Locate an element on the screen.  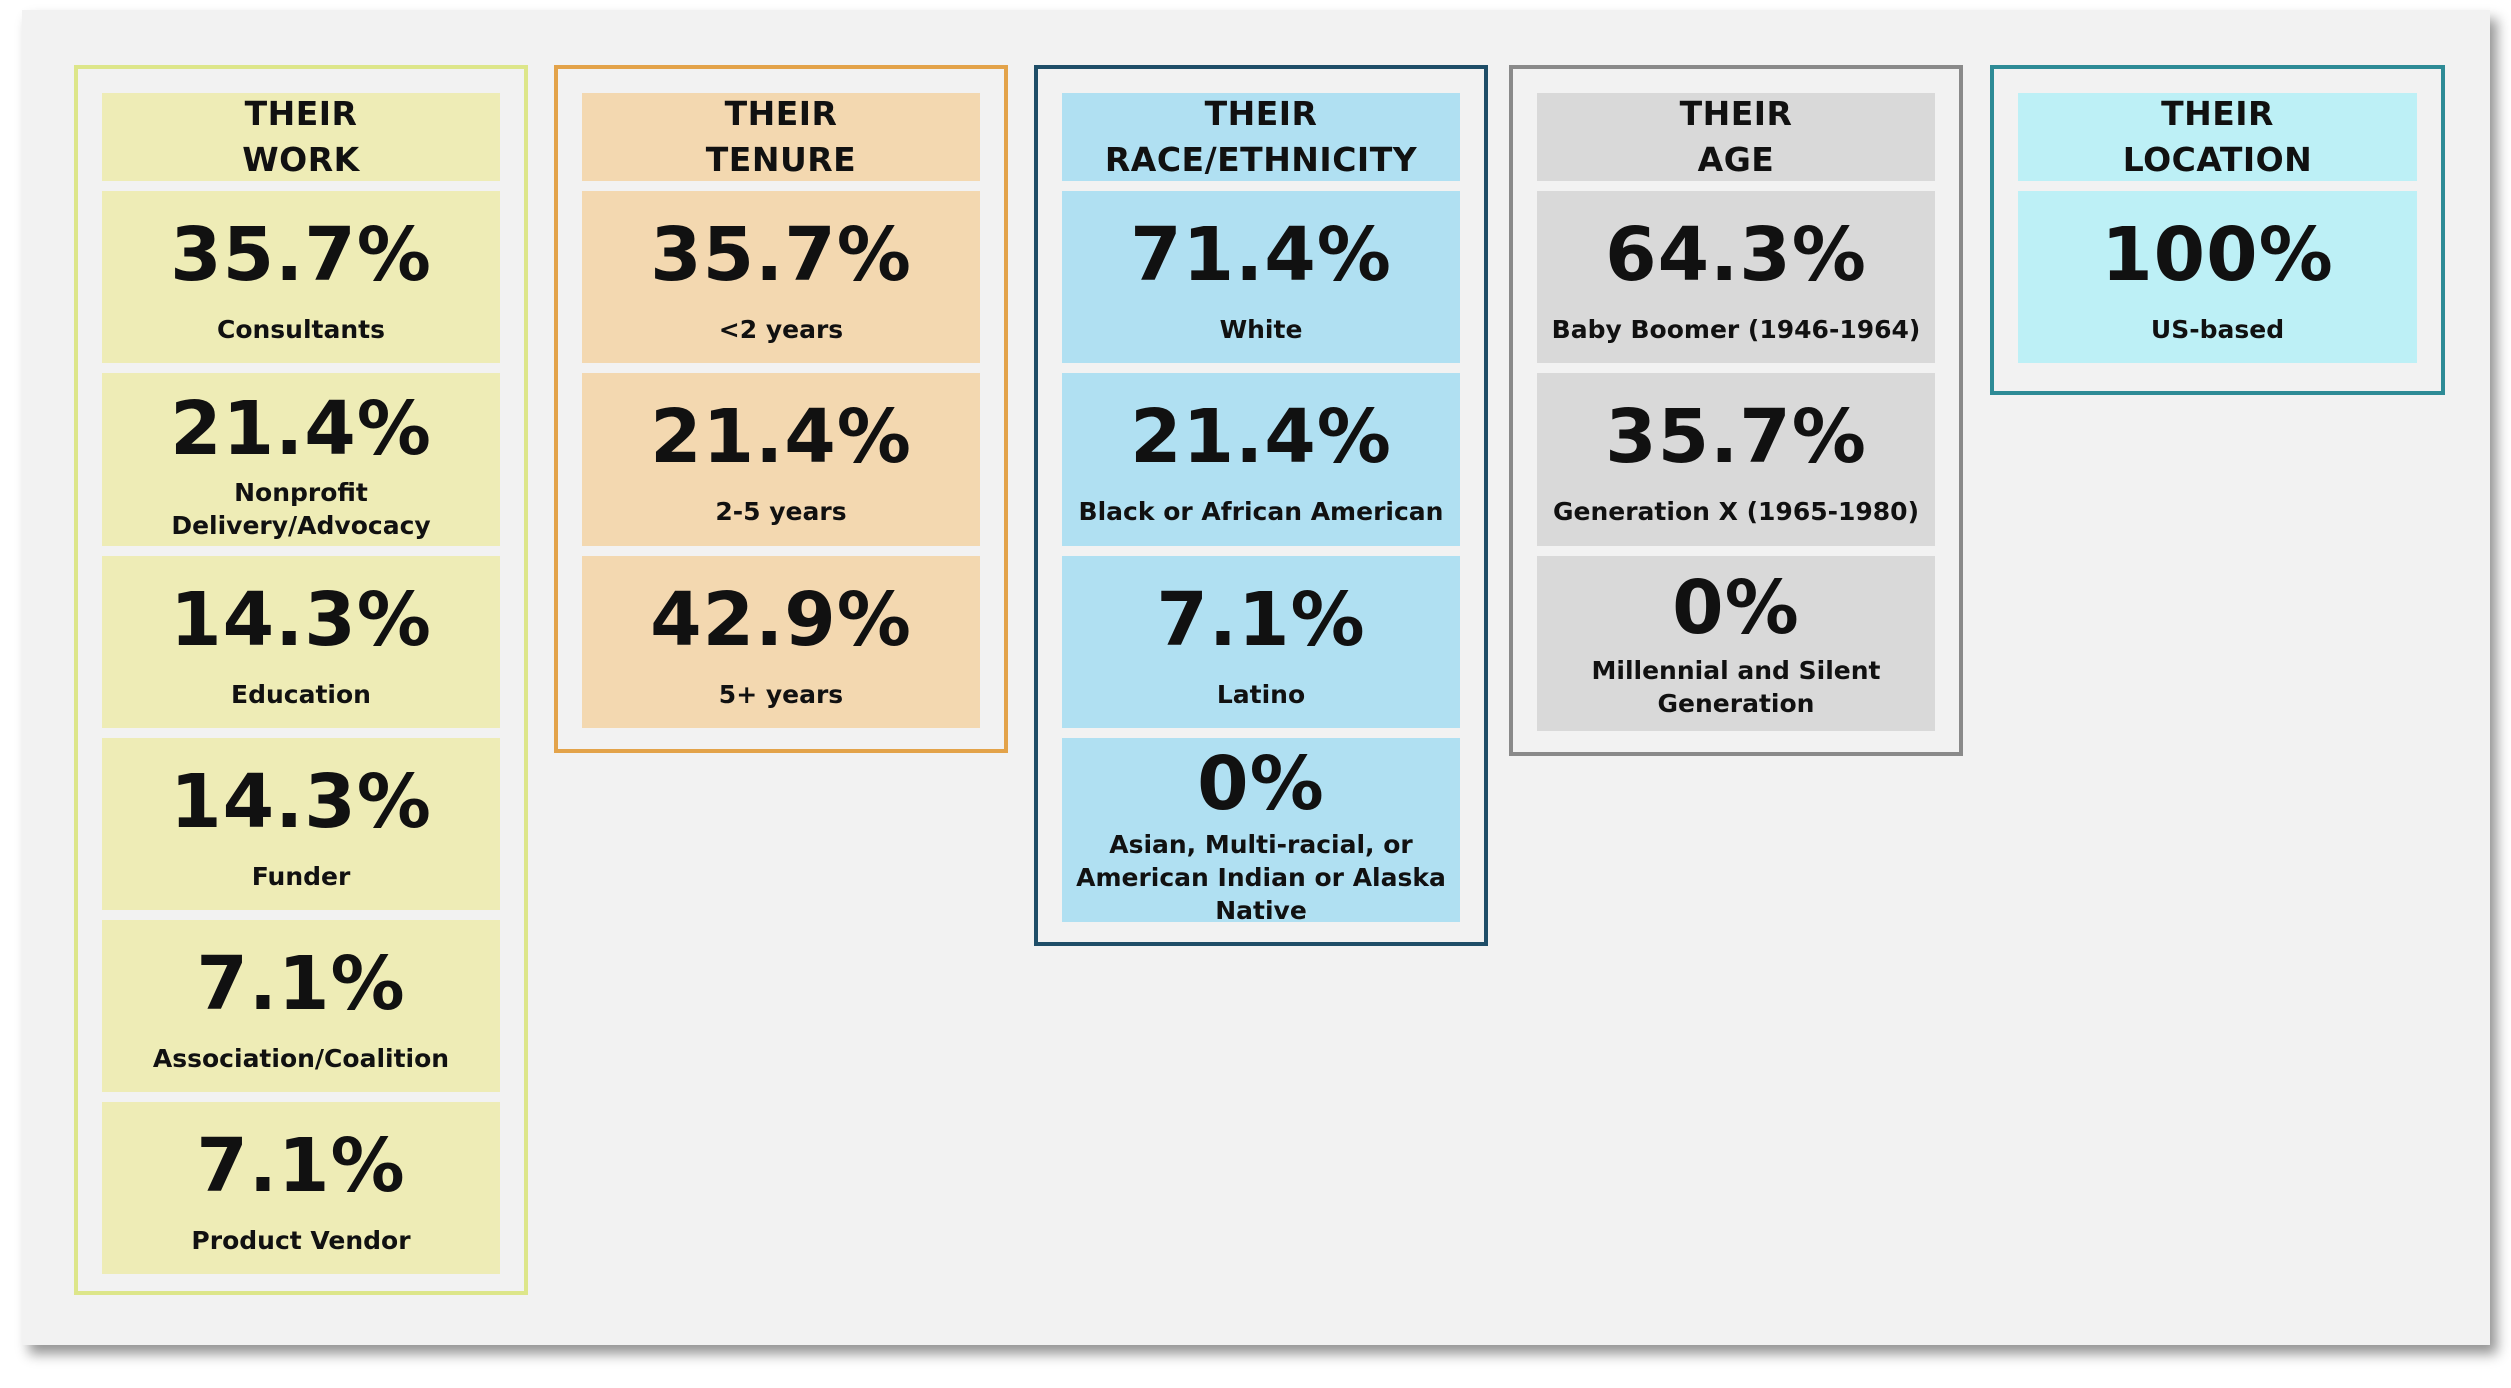
stat-label: Latino is located at coordinates (1261, 694).